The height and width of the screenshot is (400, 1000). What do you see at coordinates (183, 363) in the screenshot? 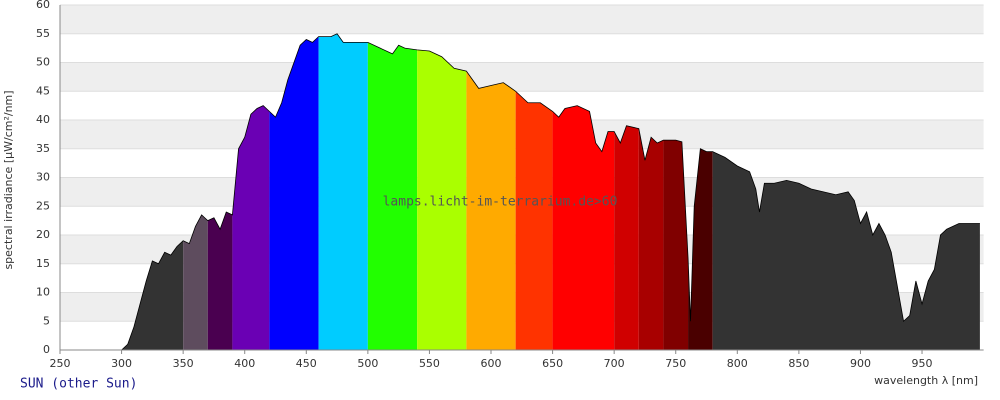
I see `x-tick-label: 350` at bounding box center [183, 363].